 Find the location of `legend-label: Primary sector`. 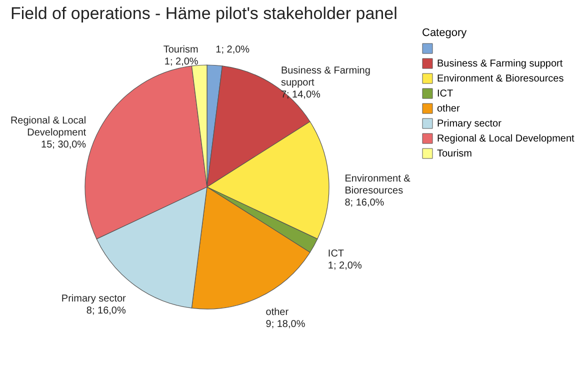

legend-label: Primary sector is located at coordinates (469, 124).